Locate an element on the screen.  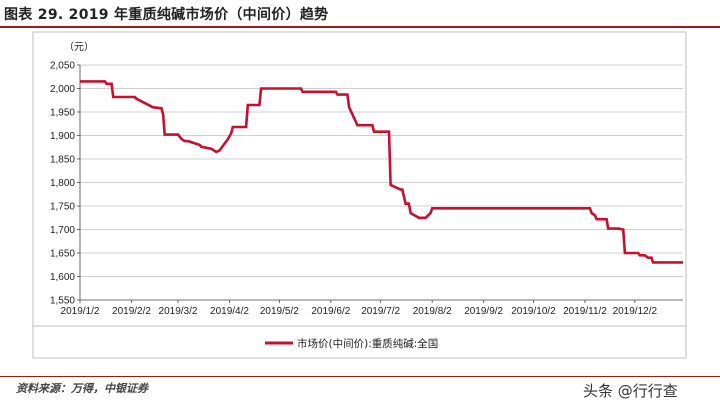
x-tick-label: 2019/4/2 is located at coordinates (229, 311).